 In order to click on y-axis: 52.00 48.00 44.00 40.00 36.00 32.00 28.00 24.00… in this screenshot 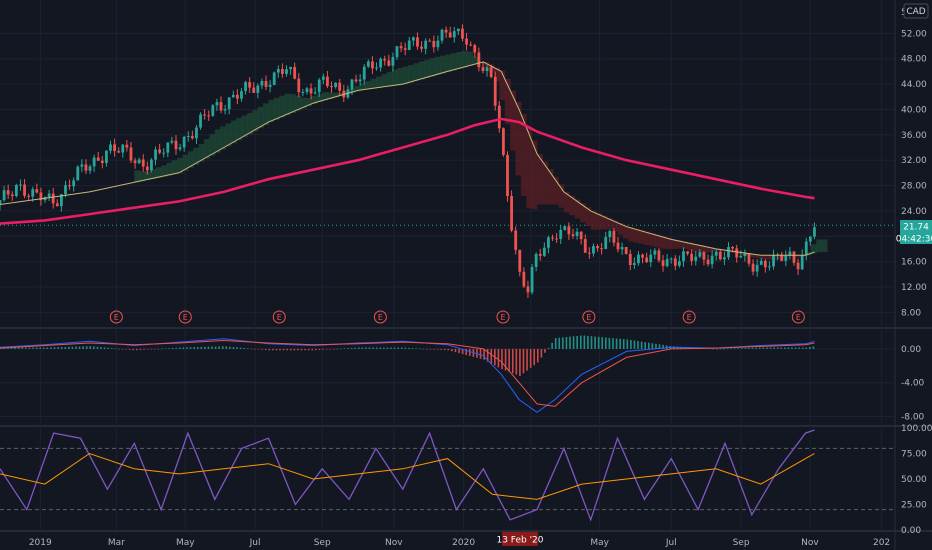, I will do `click(916, 272)`.